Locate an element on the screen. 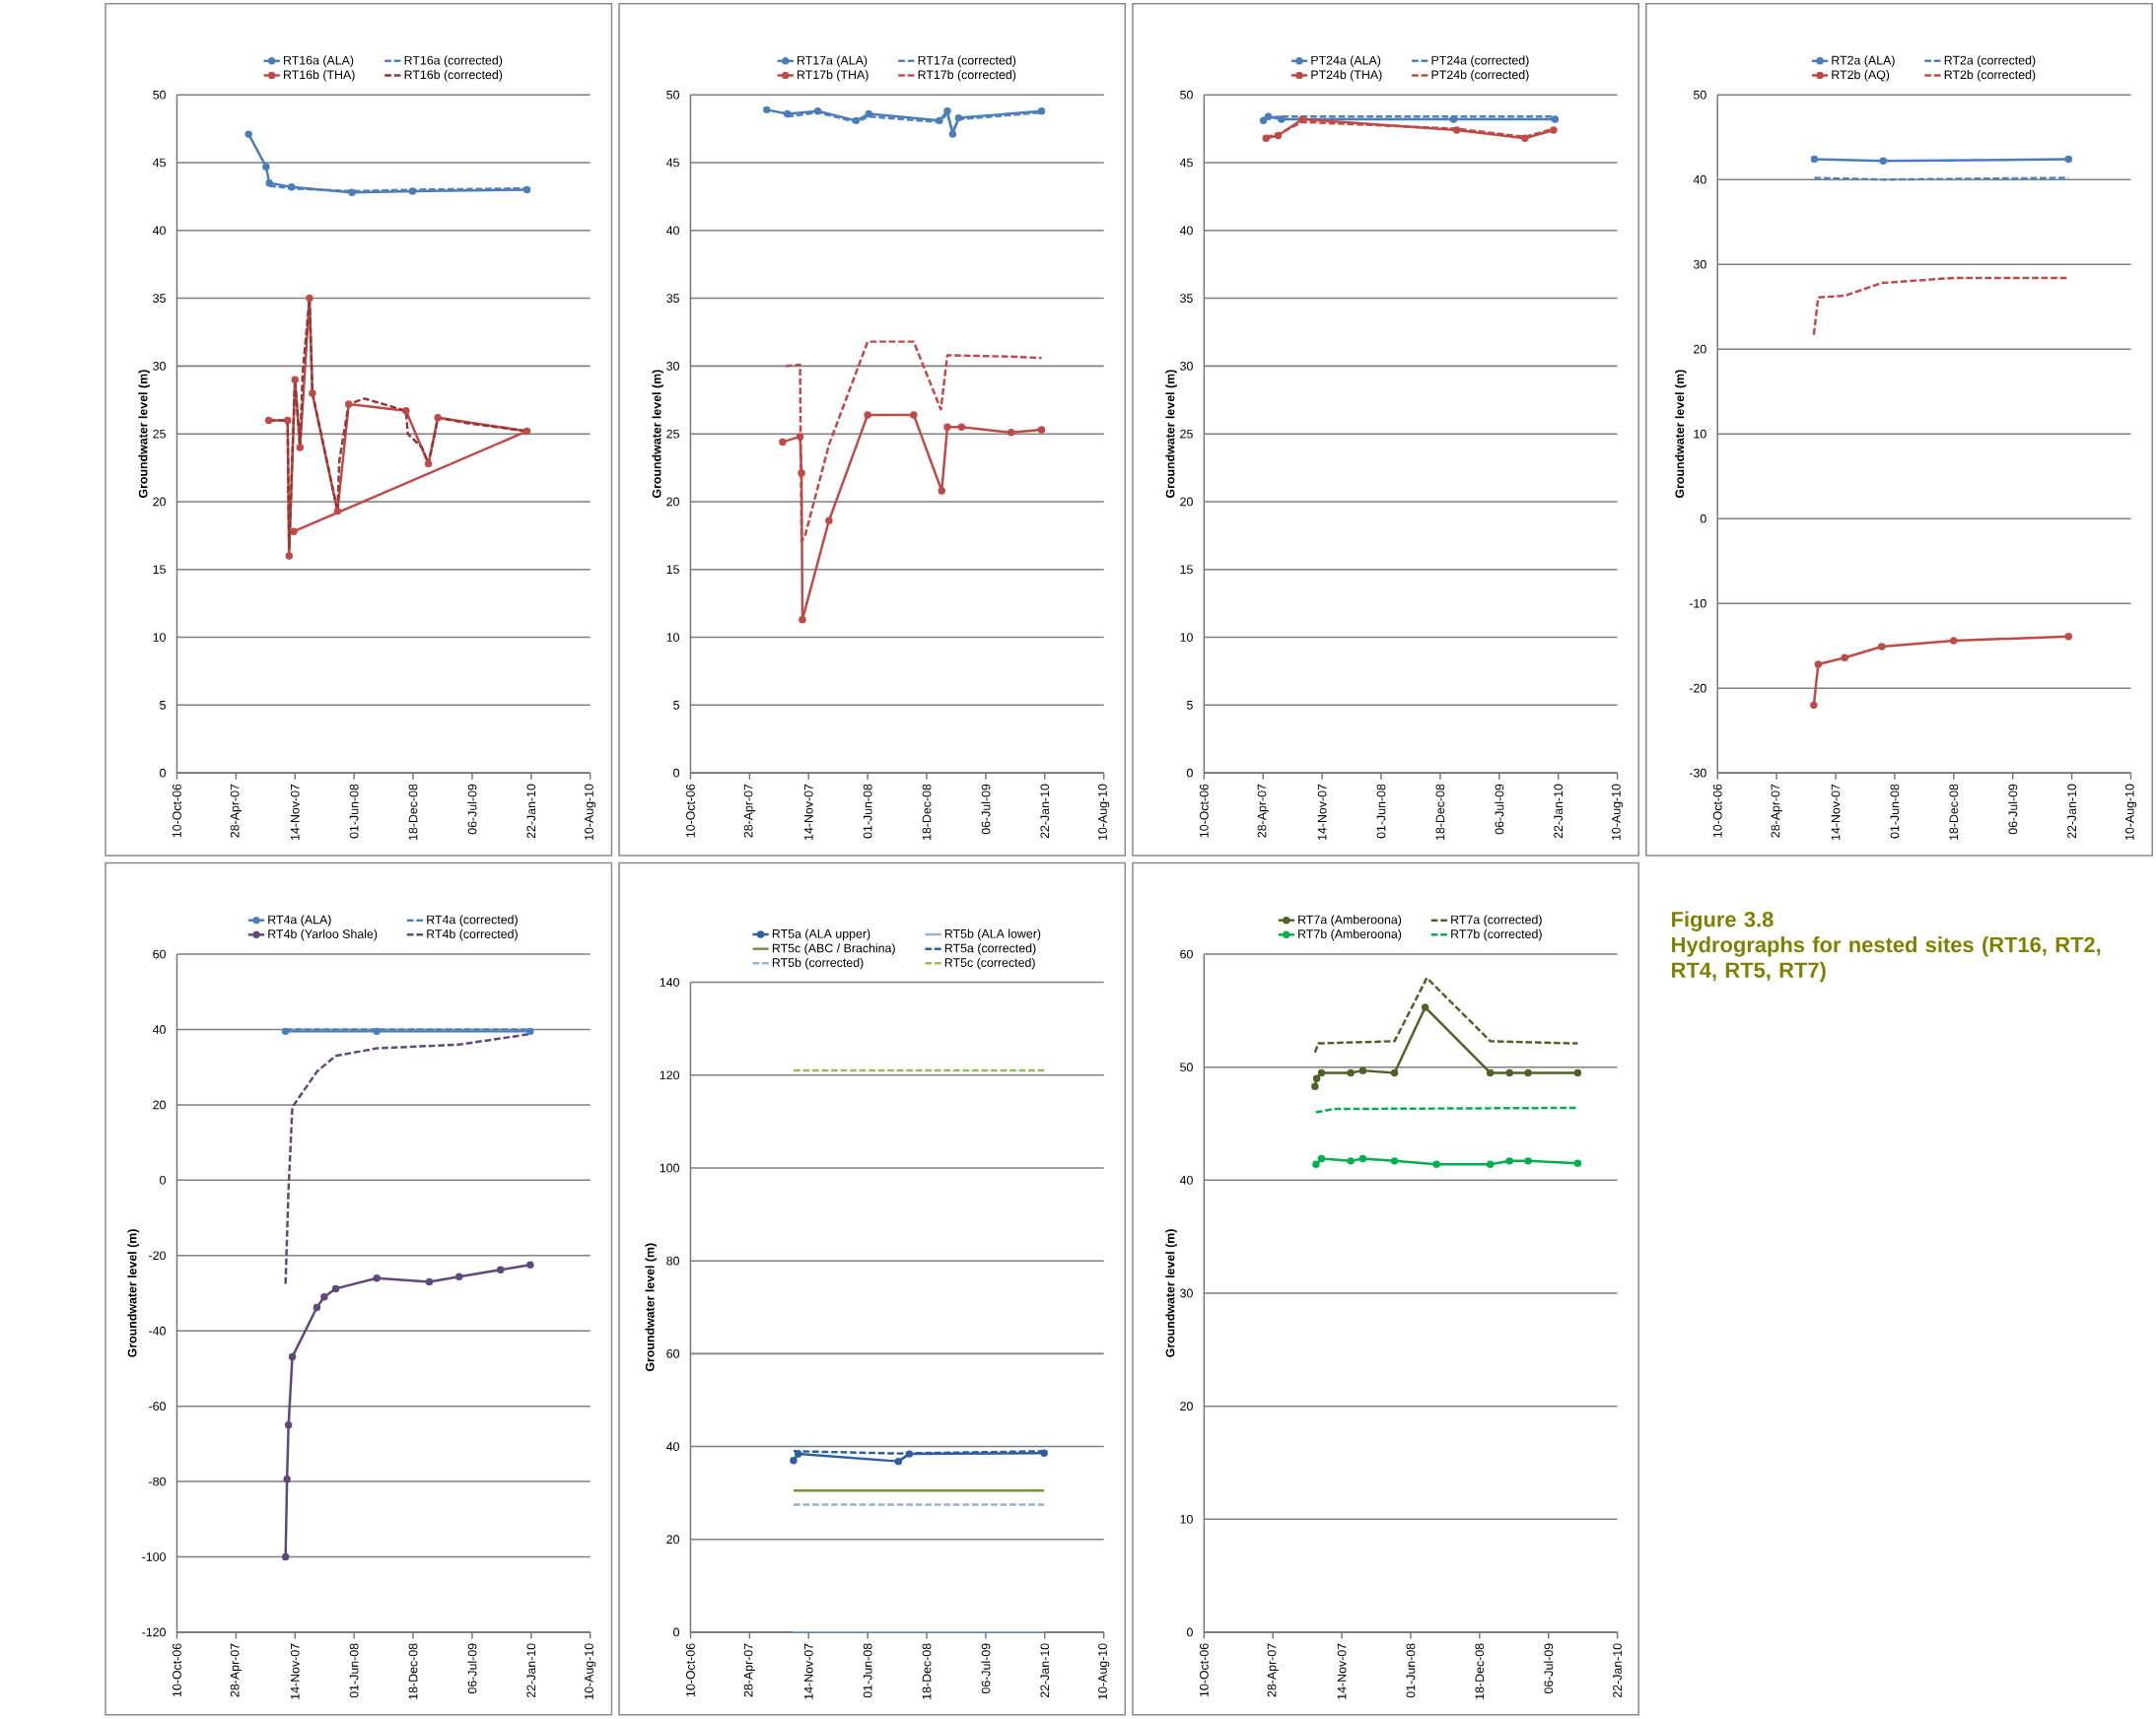 Image resolution: width=2156 pixels, height=1719 pixels. legend-label: RT5a (ALA upper) is located at coordinates (821, 935).